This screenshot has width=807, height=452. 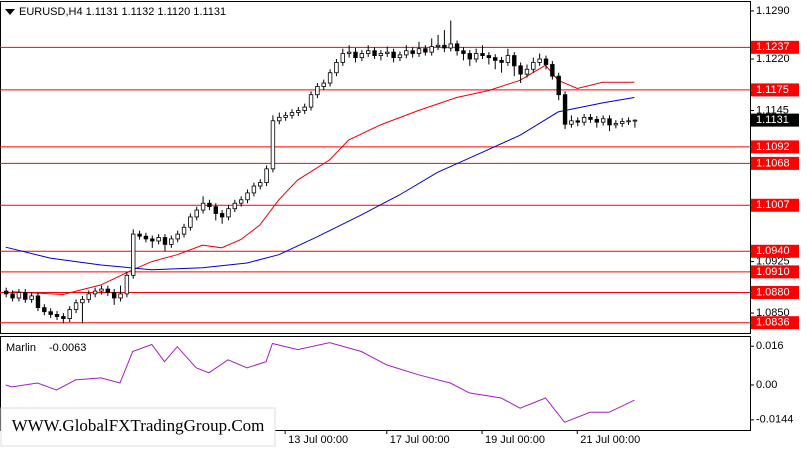 I want to click on level-label: 1.1068, so click(x=773, y=163).